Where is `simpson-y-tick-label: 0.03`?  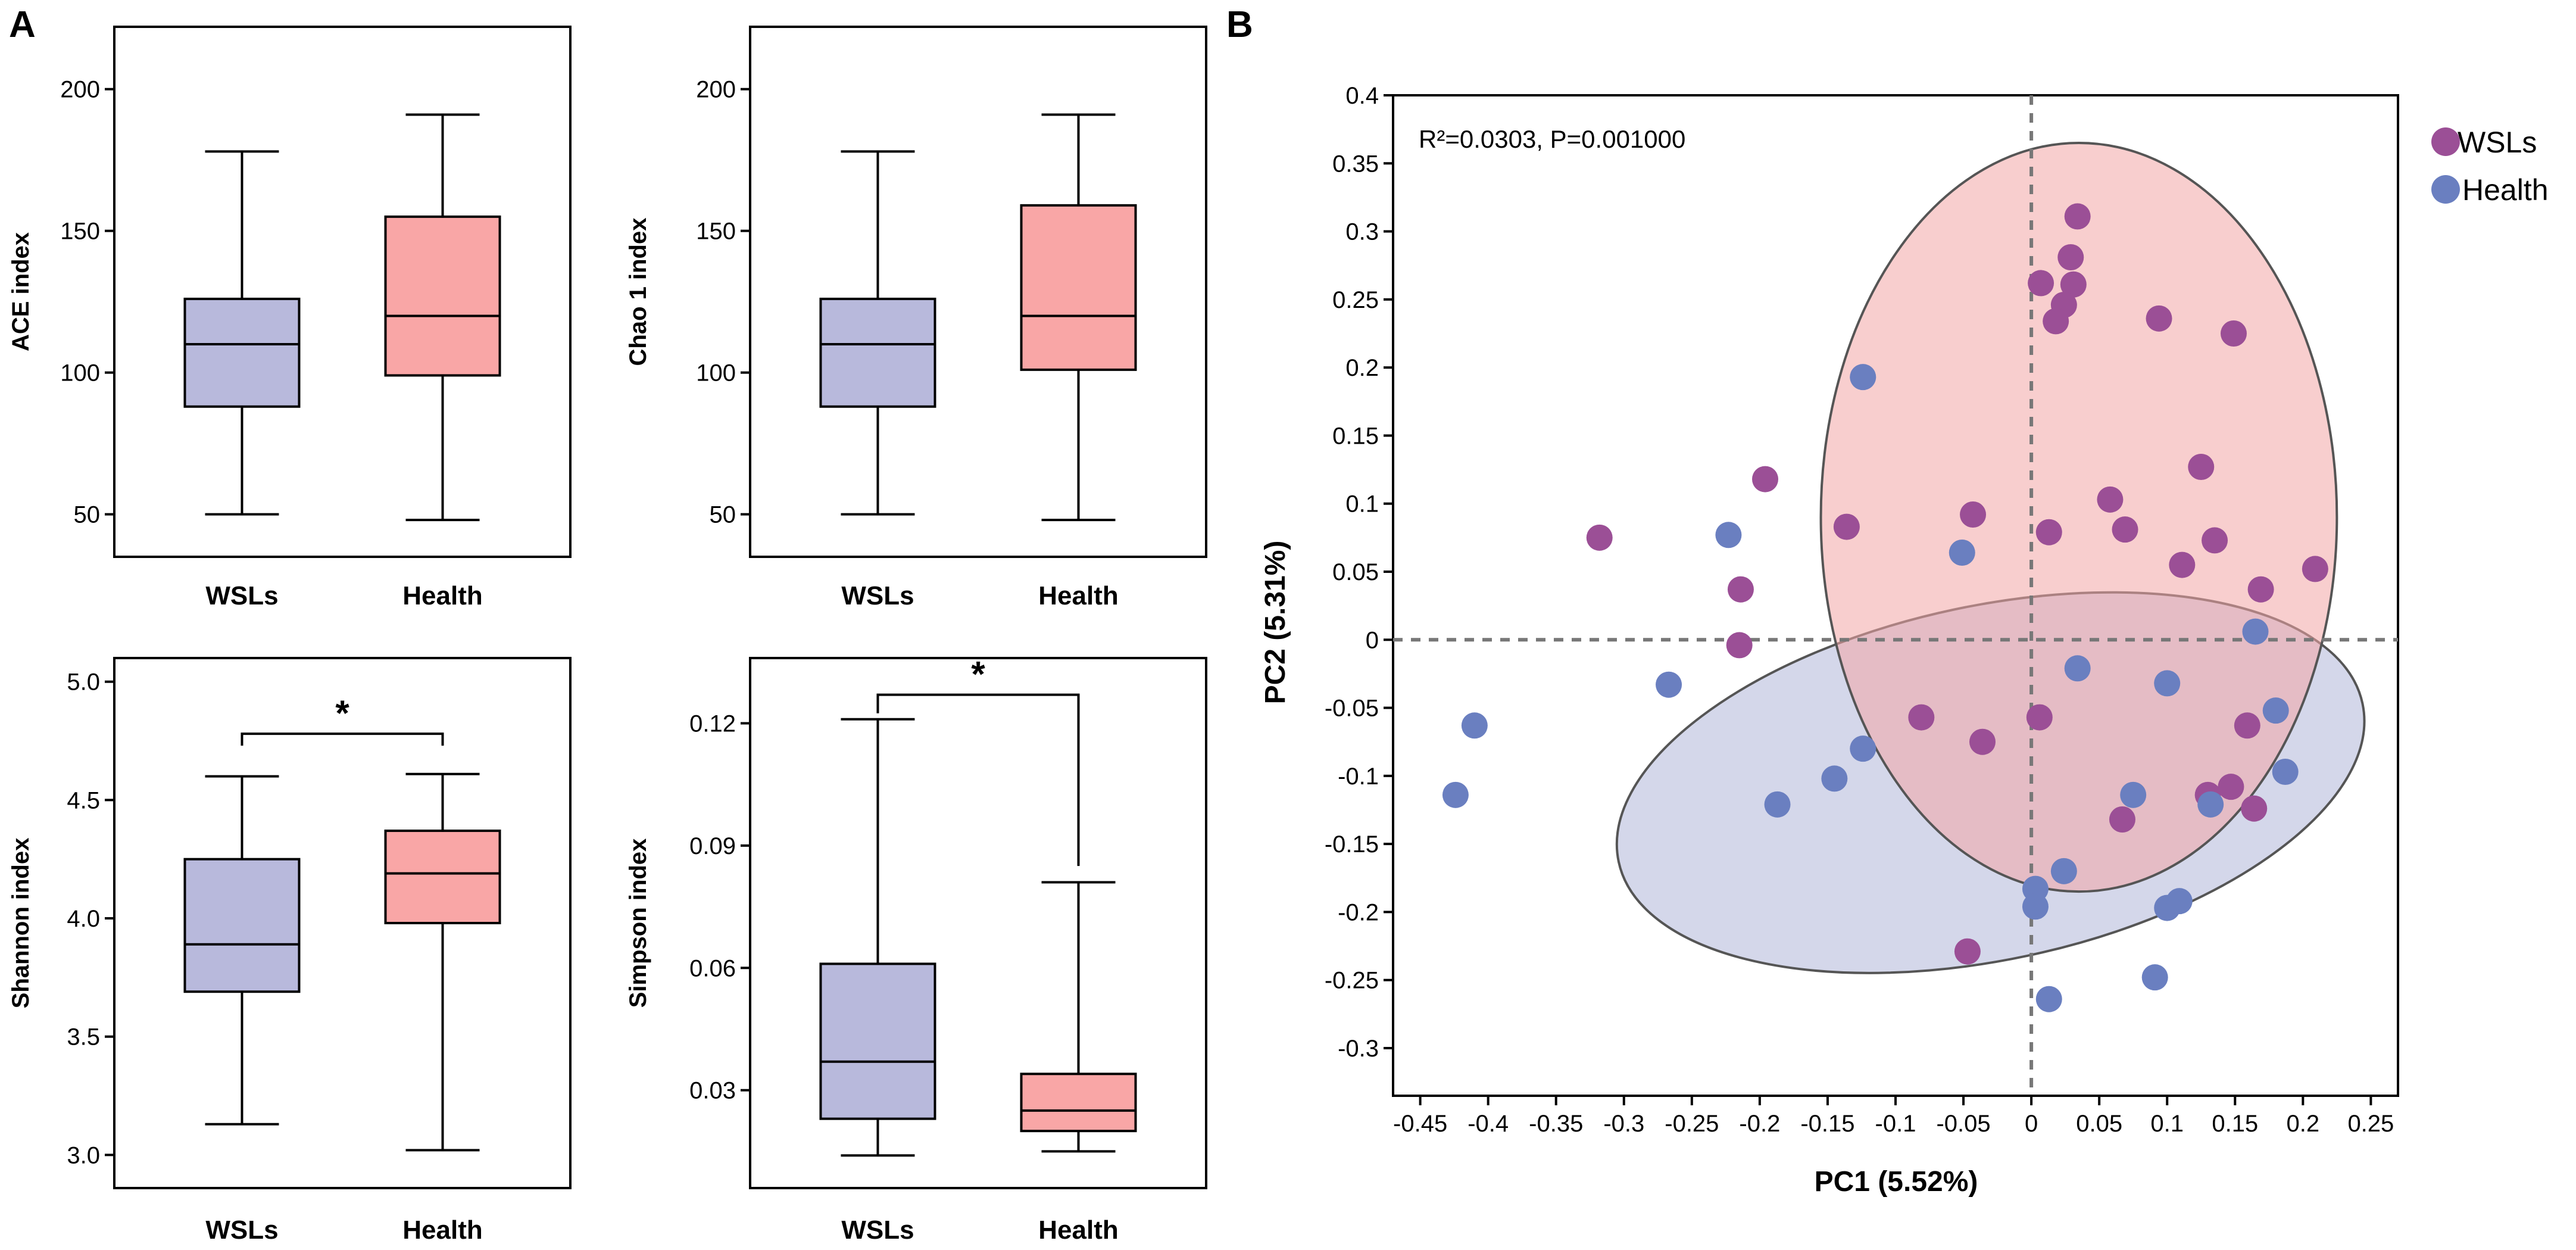
simpson-y-tick-label: 0.03 is located at coordinates (712, 1091).